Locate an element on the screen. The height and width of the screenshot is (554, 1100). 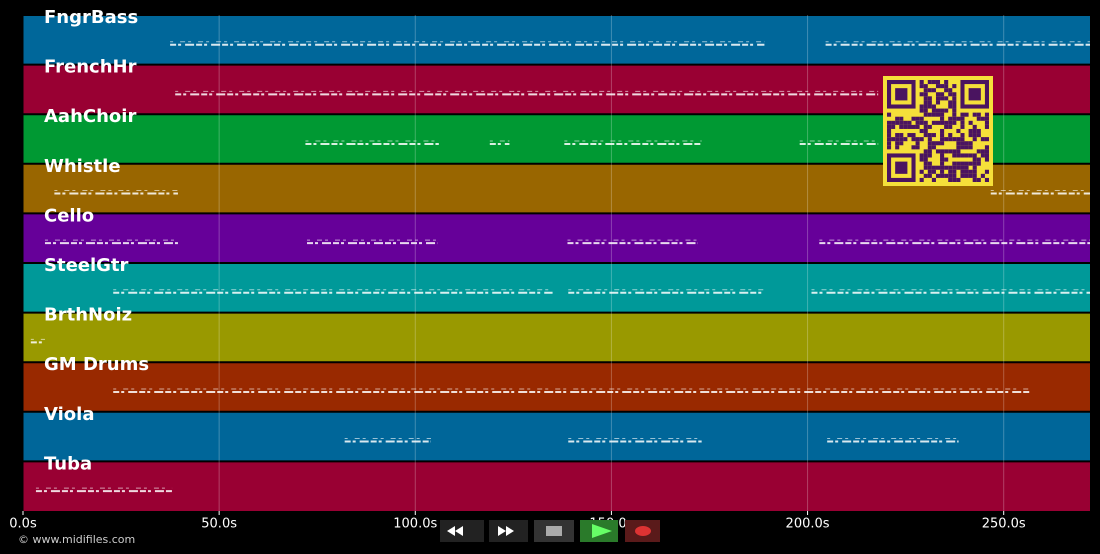
x-tick-label: 50.0s is located at coordinates (219, 524).